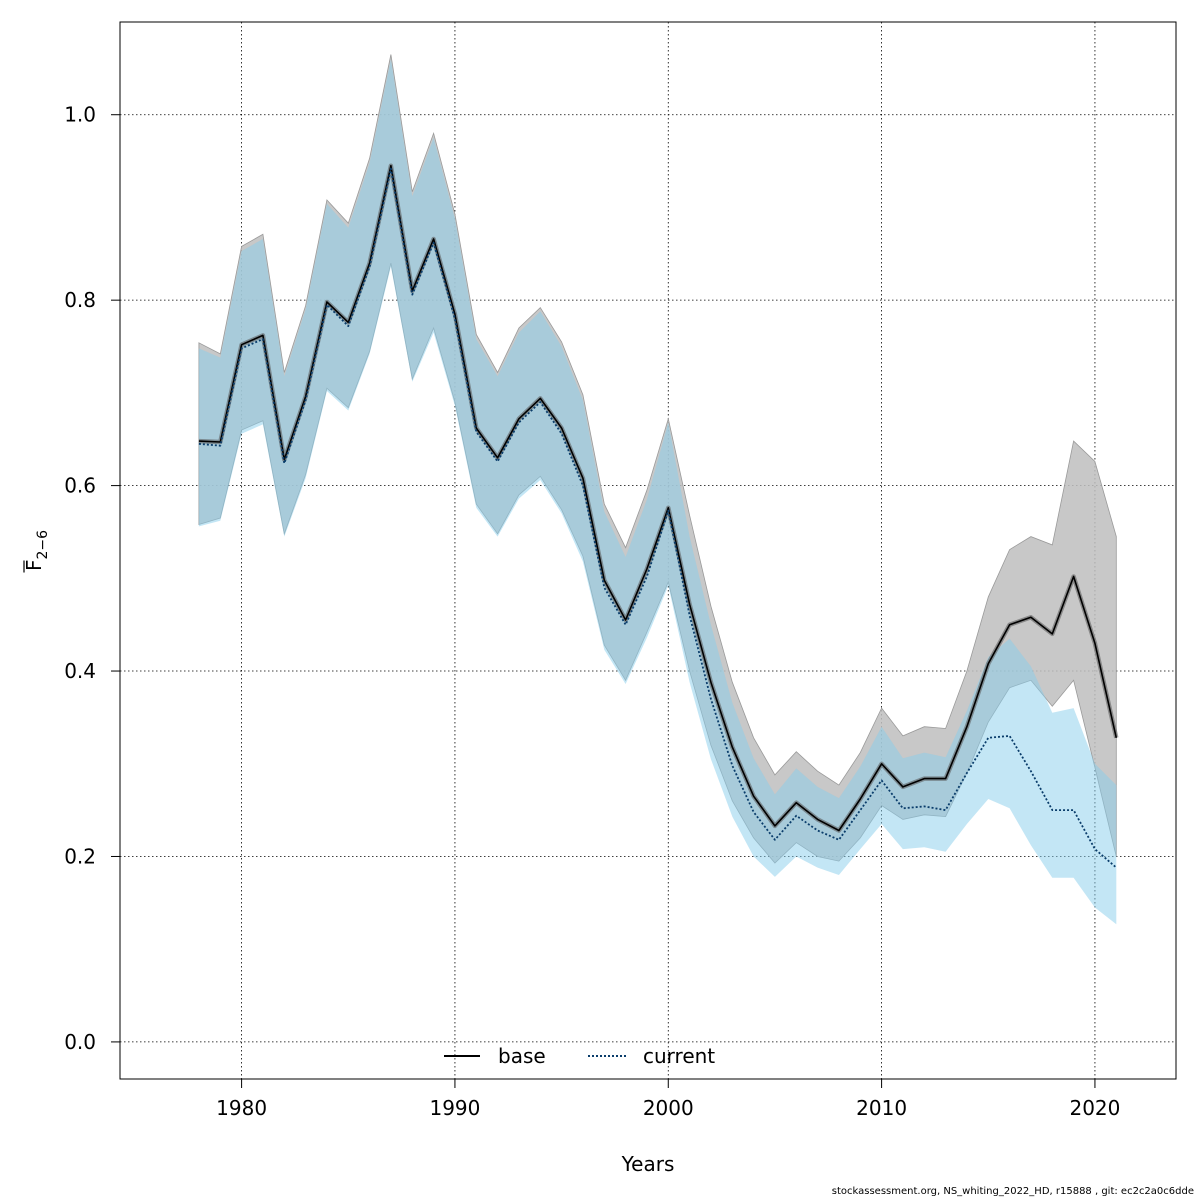  What do you see at coordinates (80, 300) in the screenshot?
I see `y-tick-label-0.8: 0.8` at bounding box center [80, 300].